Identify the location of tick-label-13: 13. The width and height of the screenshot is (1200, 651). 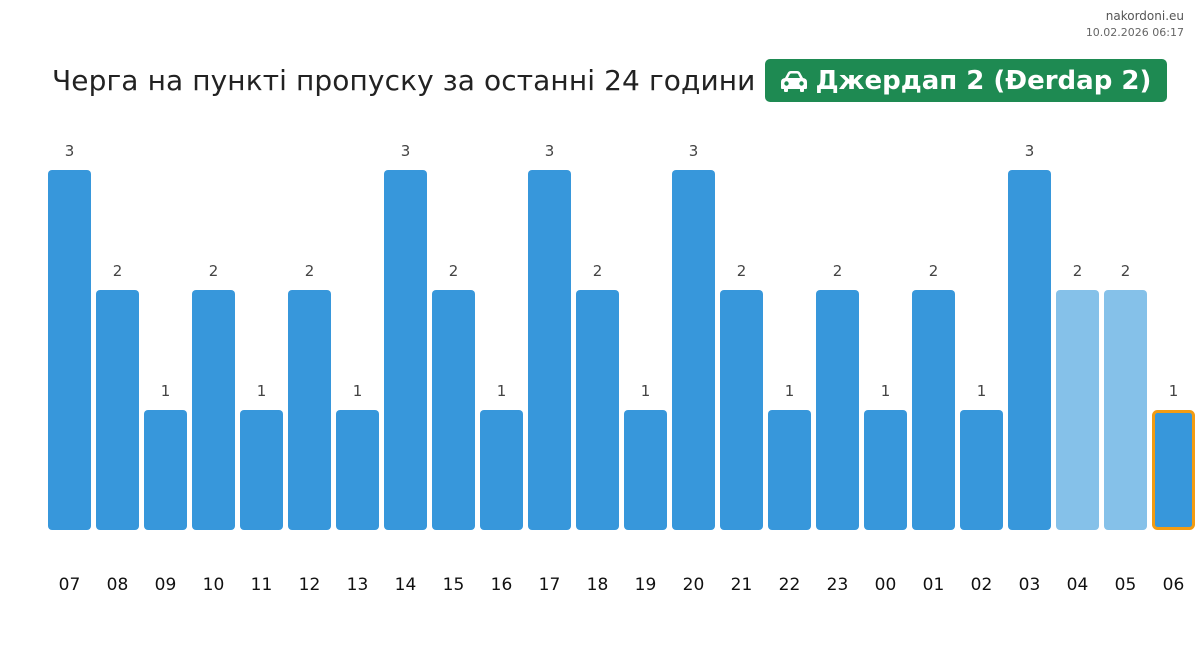
(358, 585).